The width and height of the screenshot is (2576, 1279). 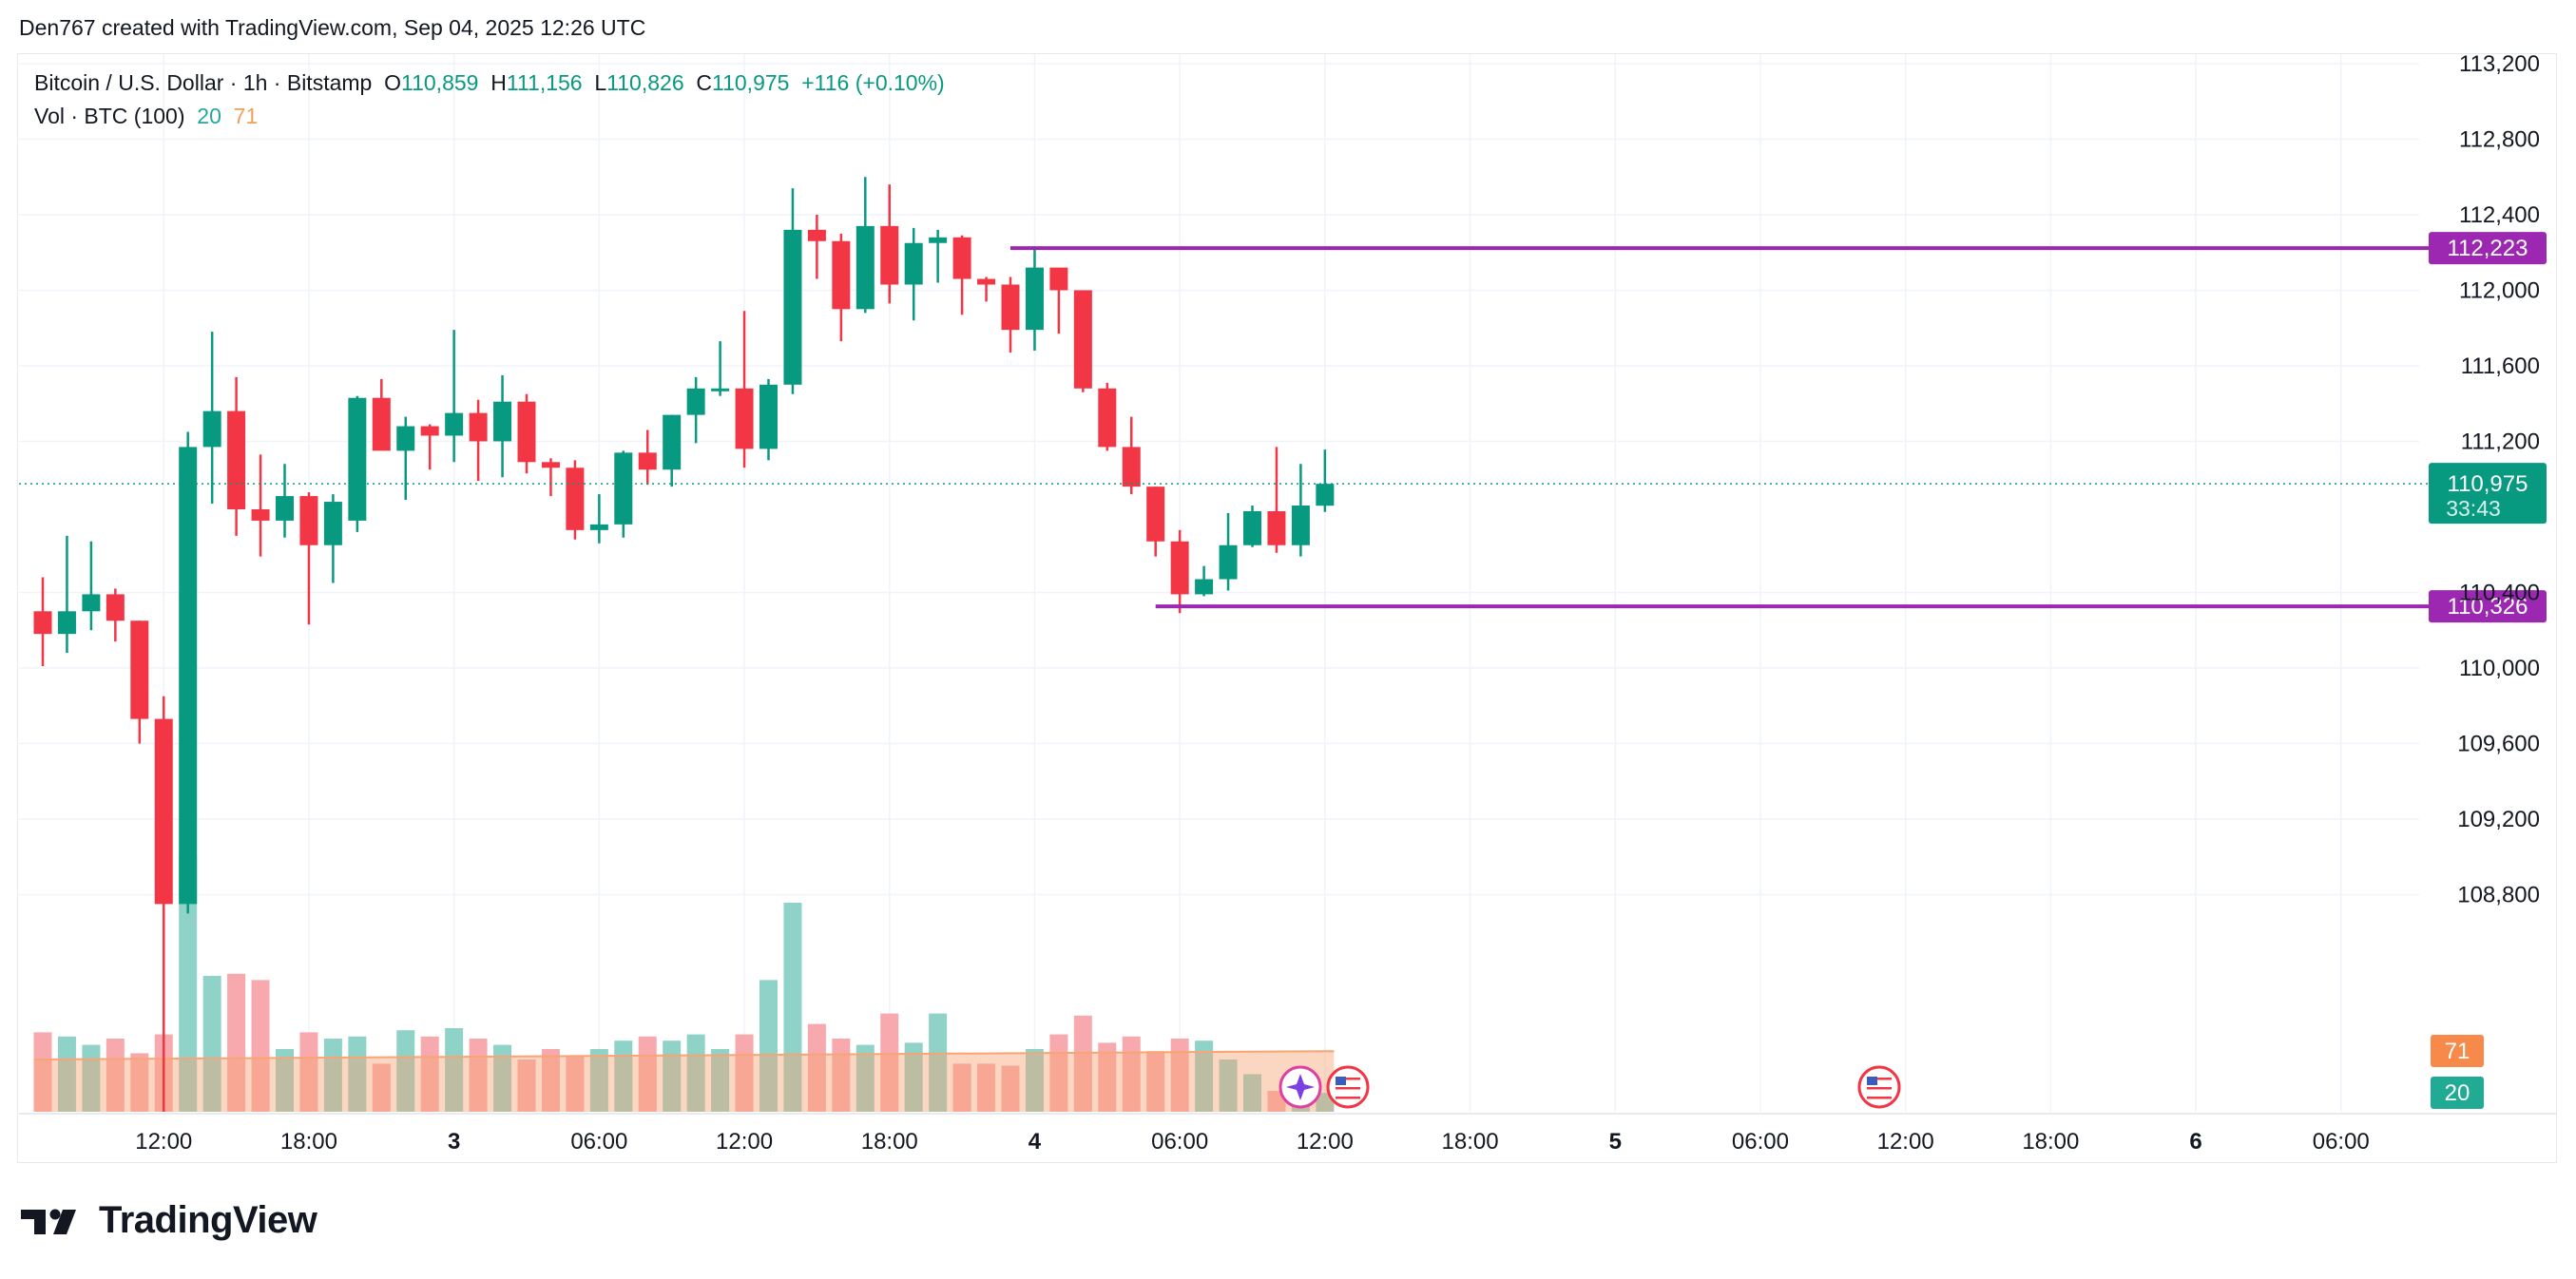 I want to click on level-label: 112,223, so click(x=2488, y=248).